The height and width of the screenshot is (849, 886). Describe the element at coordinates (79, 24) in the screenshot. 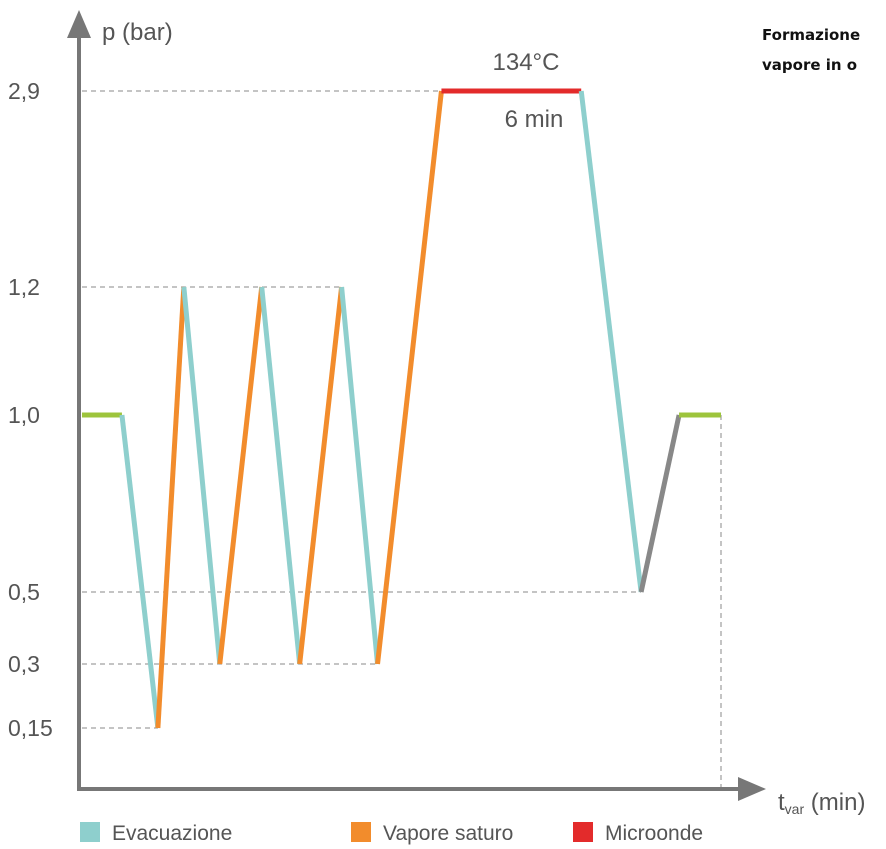

I see `y-axis-arrowhead` at that location.